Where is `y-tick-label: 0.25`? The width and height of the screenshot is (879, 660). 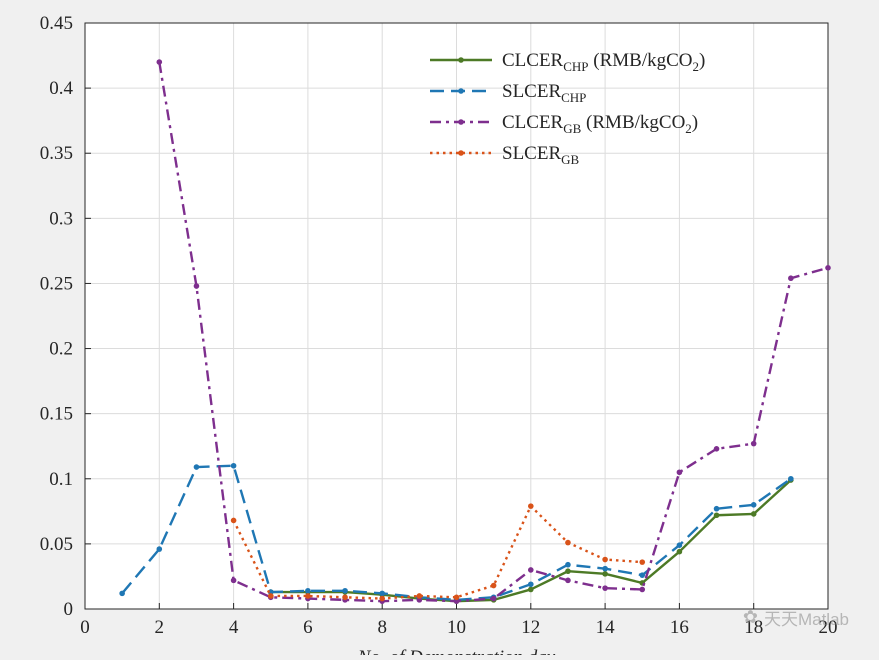 y-tick-label: 0.25 is located at coordinates (56, 283).